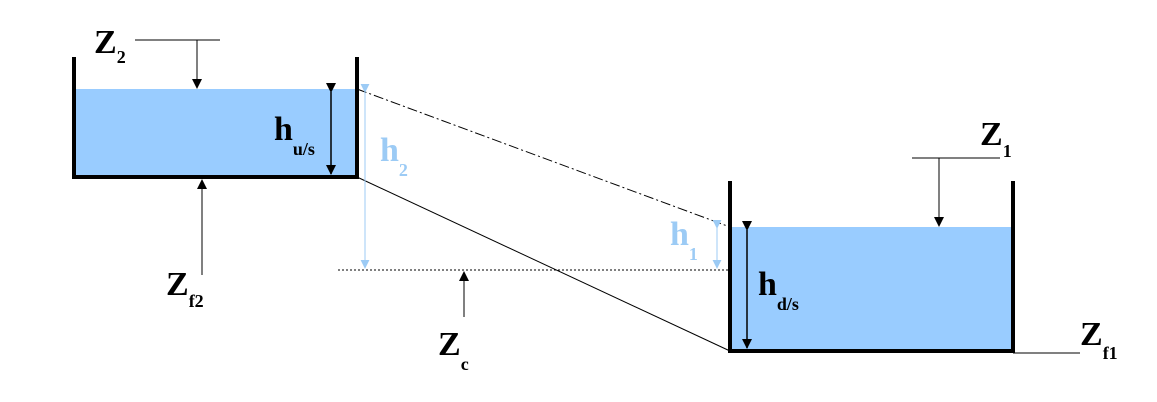 Image resolution: width=1157 pixels, height=402 pixels. Describe the element at coordinates (465, 364) in the screenshot. I see `label-zc-sub: c` at that location.